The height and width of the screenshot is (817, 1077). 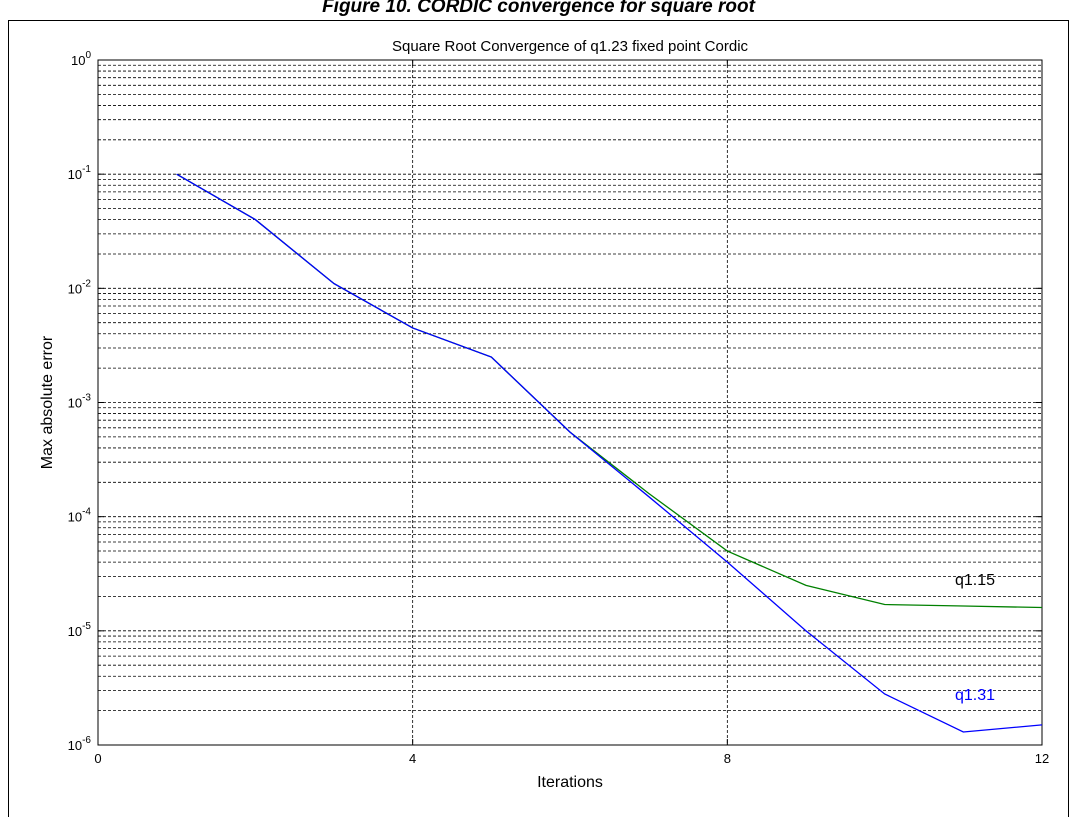 I want to click on y-tick-label: 10⁻², so click(x=80, y=287).